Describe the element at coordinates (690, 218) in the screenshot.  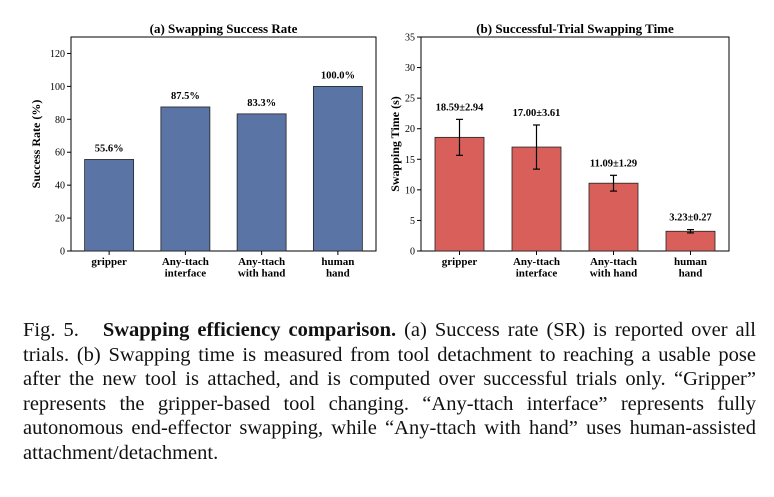
I see `data-label: 3.23±0.27` at that location.